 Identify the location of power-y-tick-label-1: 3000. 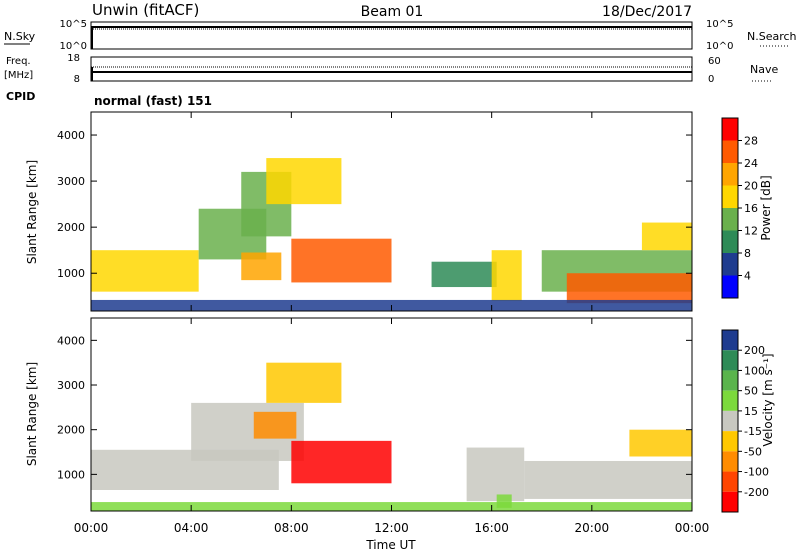
(71, 181).